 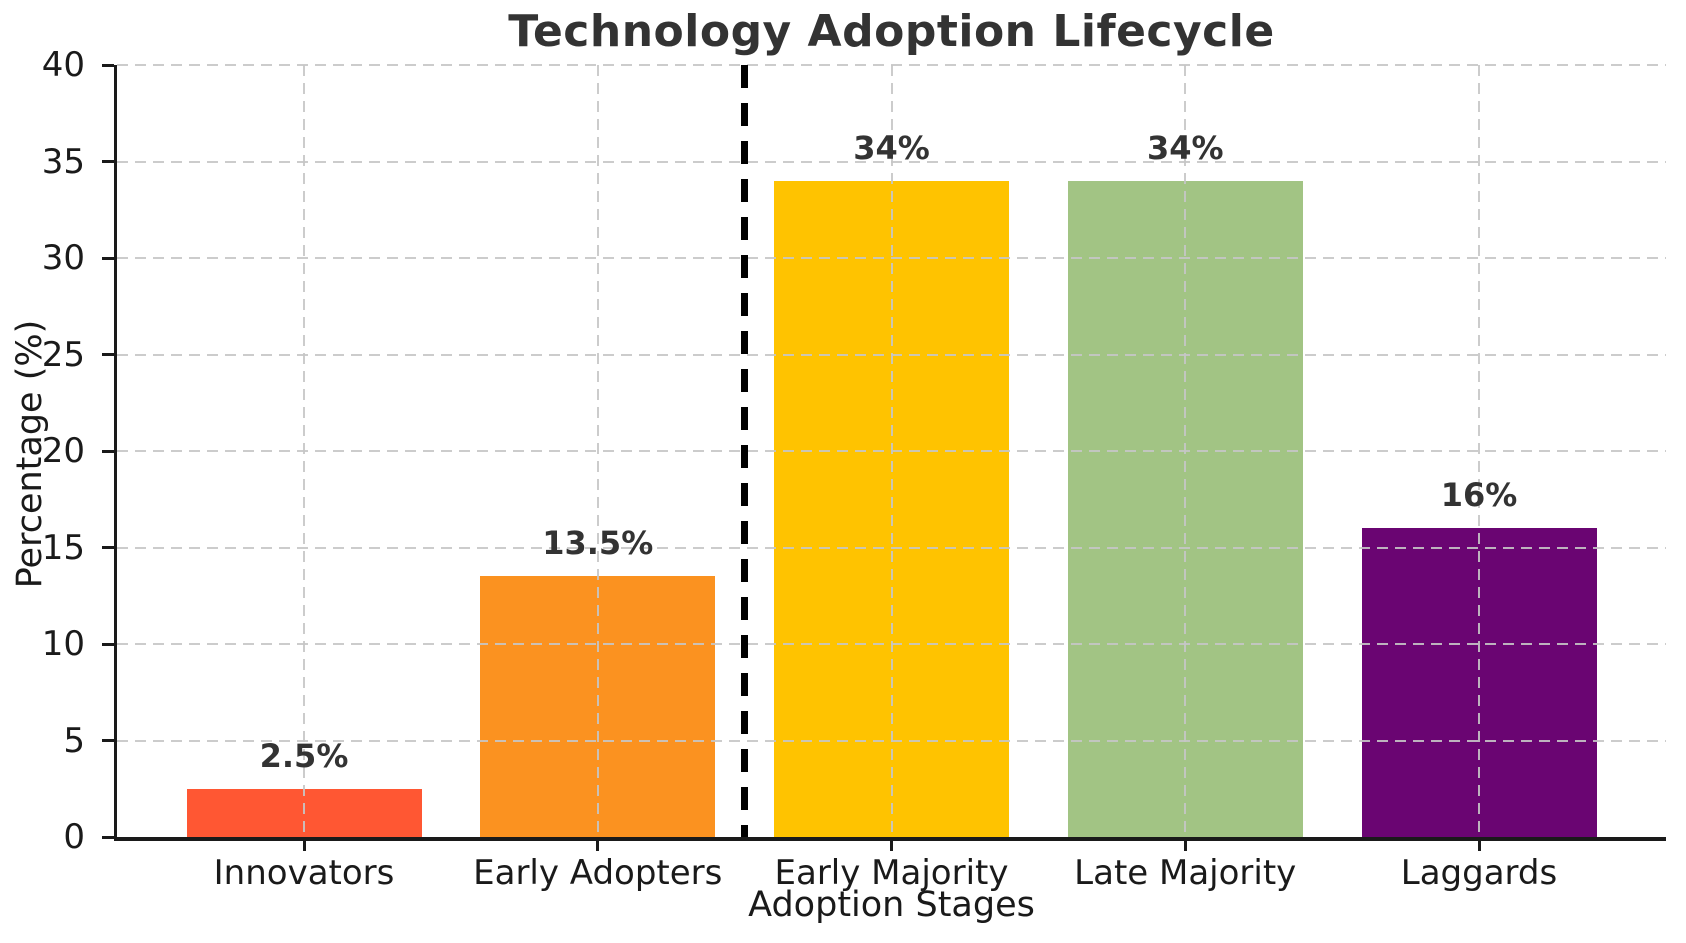 I want to click on bar-innovators, so click(x=304, y=812).